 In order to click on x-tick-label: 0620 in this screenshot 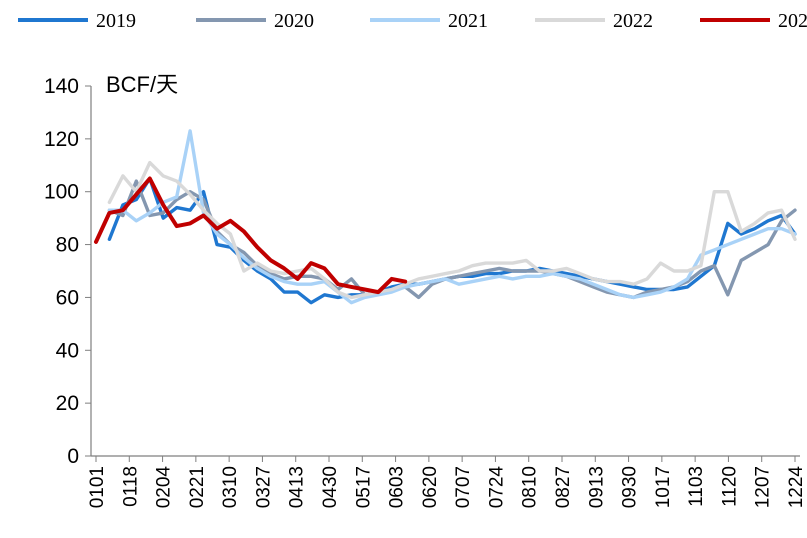, I will do `click(430, 487)`.